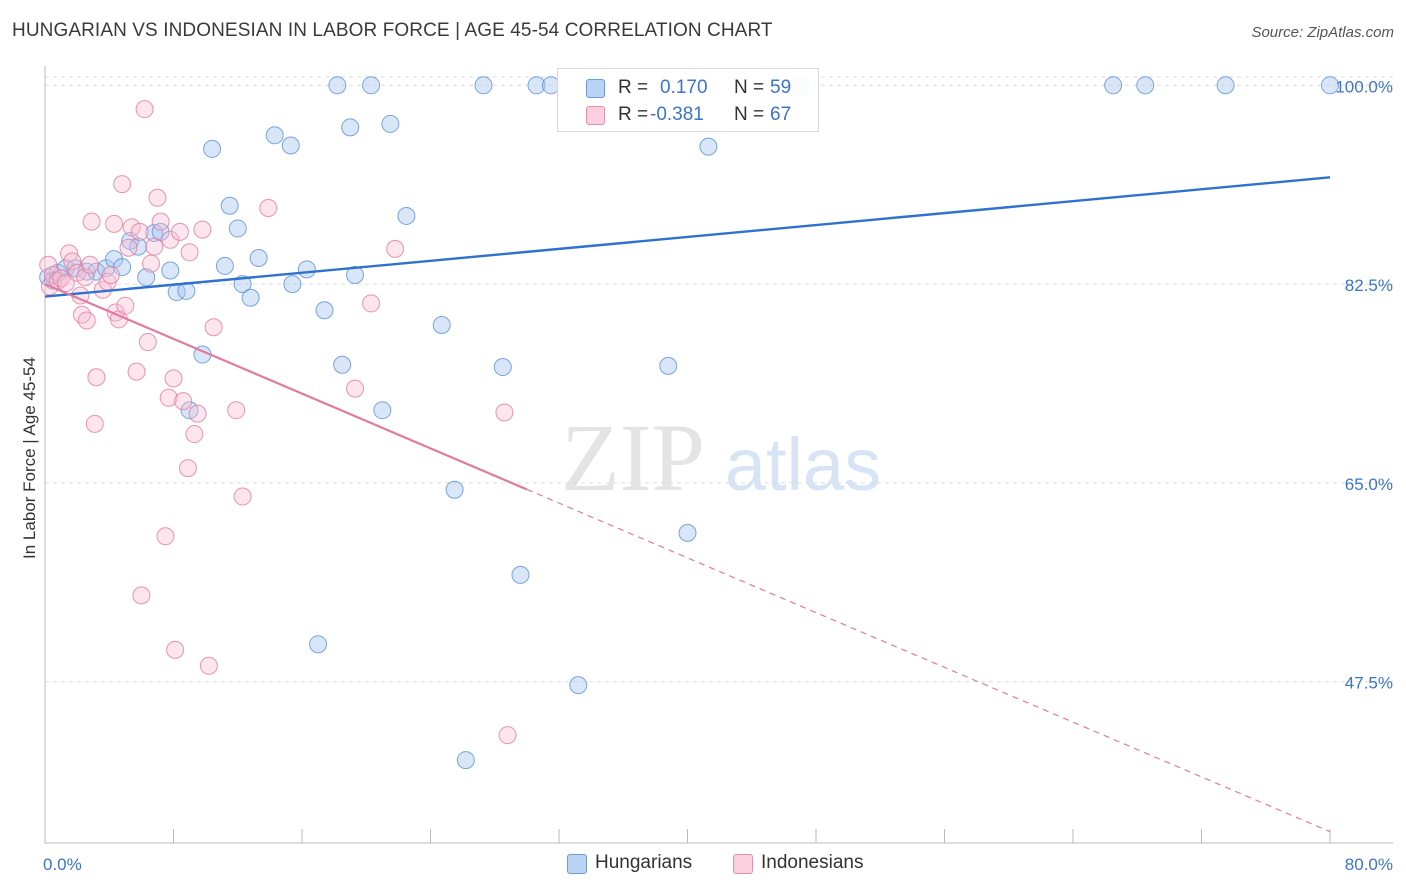  I want to click on legend-n-value: 59, so click(781, 87).